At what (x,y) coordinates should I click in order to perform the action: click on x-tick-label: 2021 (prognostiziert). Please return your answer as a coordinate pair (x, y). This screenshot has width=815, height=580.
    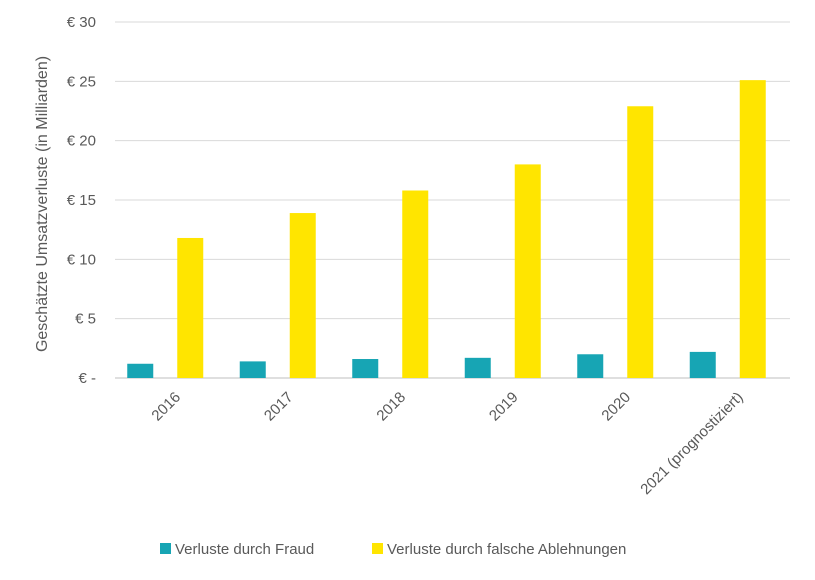
    Looking at the image, I should click on (691, 443).